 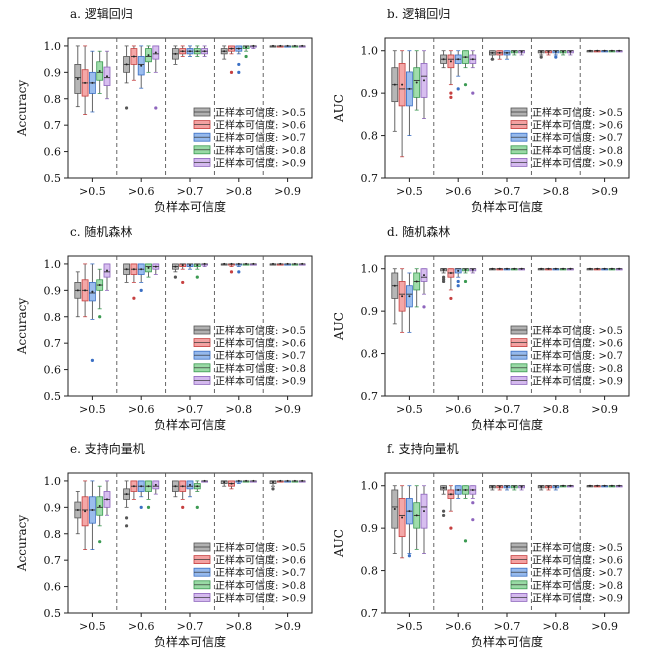 I want to click on x-tick-label: >0.8, so click(x=238, y=191).